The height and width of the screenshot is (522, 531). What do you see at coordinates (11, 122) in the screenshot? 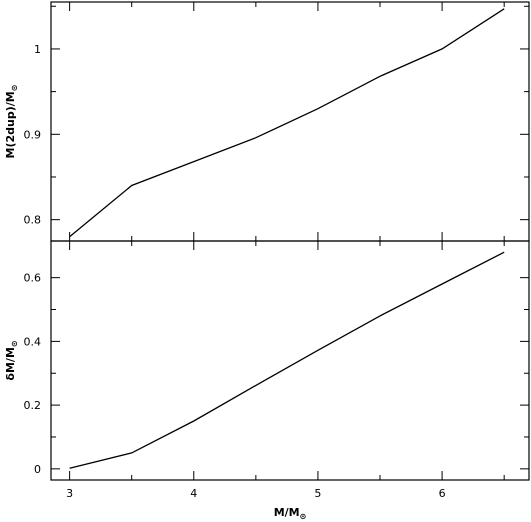
I see `top-y-axis-label: M(2dup)/M⊙` at bounding box center [11, 122].